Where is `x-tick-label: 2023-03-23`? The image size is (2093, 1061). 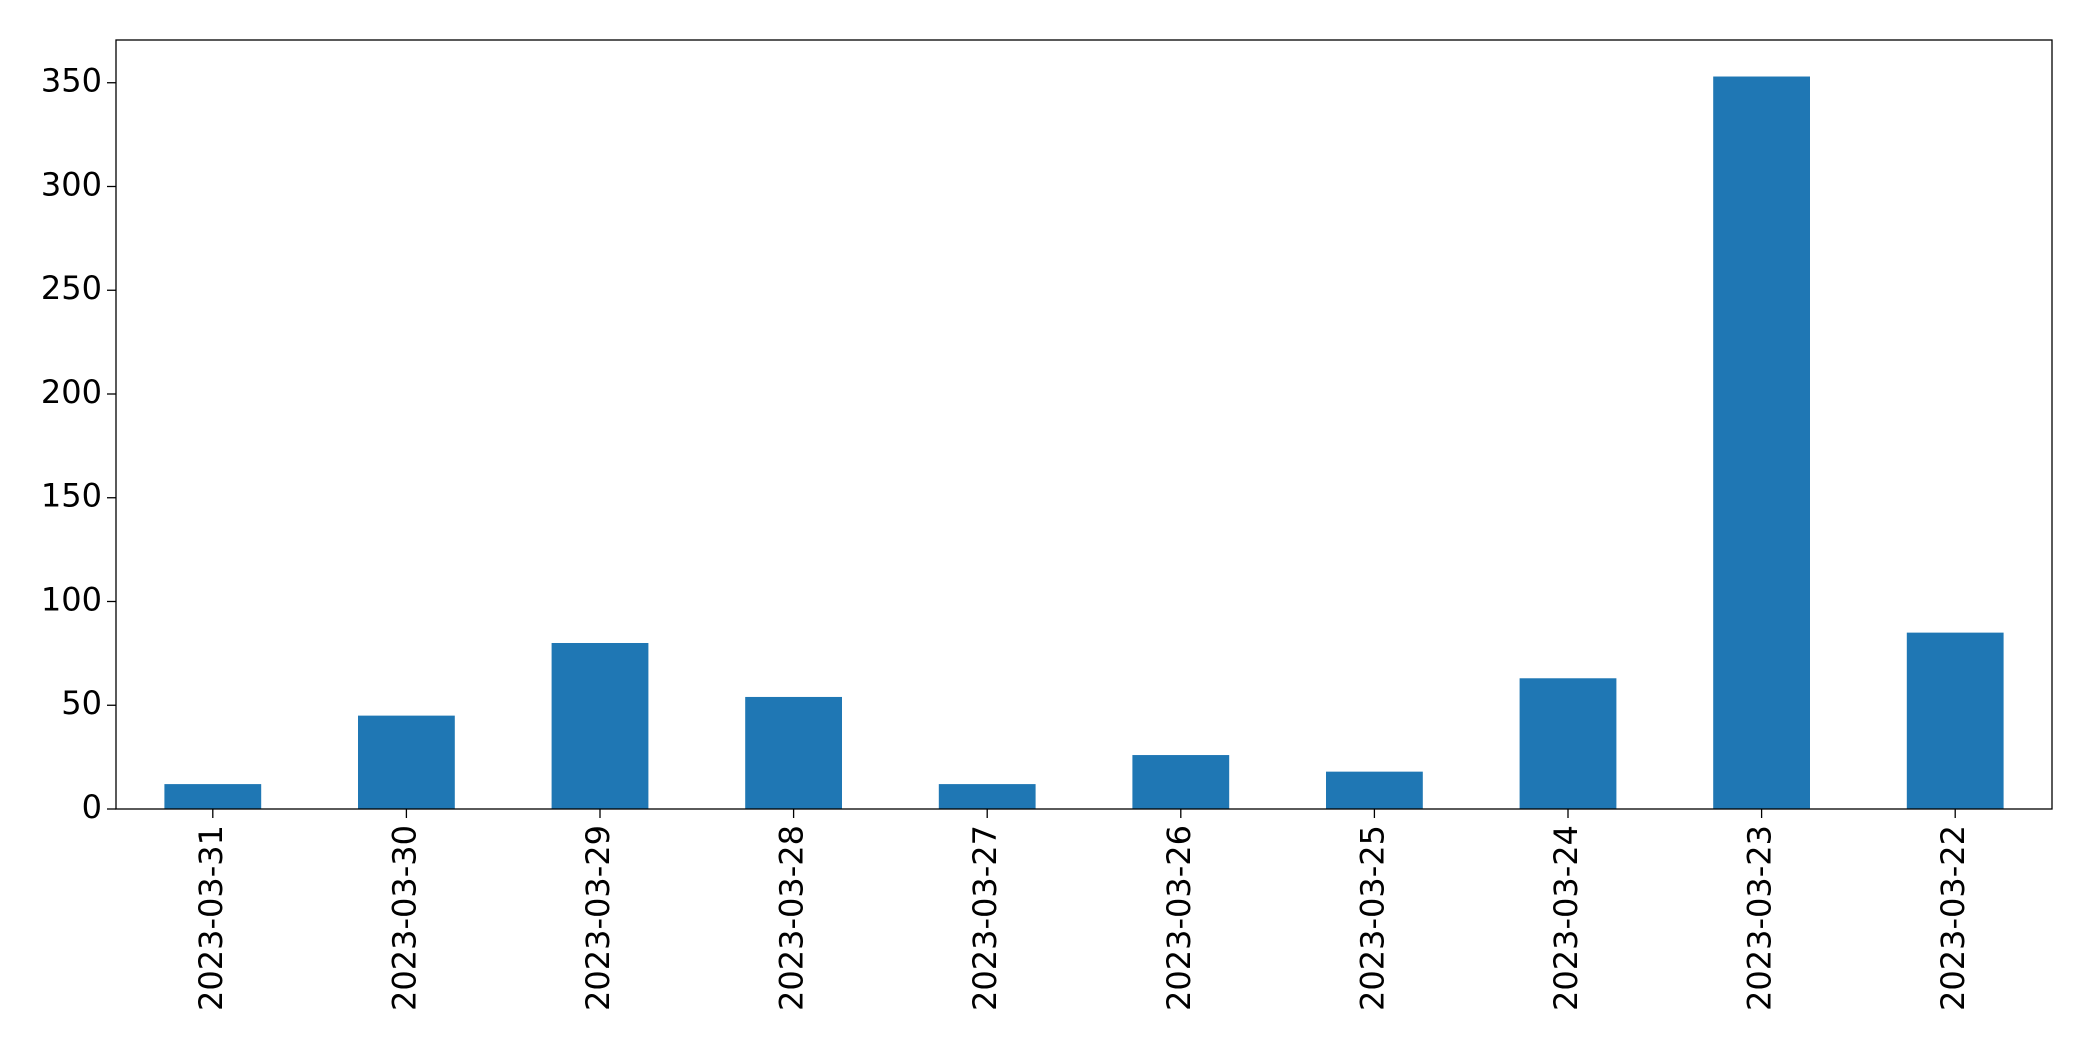
x-tick-label: 2023-03-23 is located at coordinates (1760, 918).